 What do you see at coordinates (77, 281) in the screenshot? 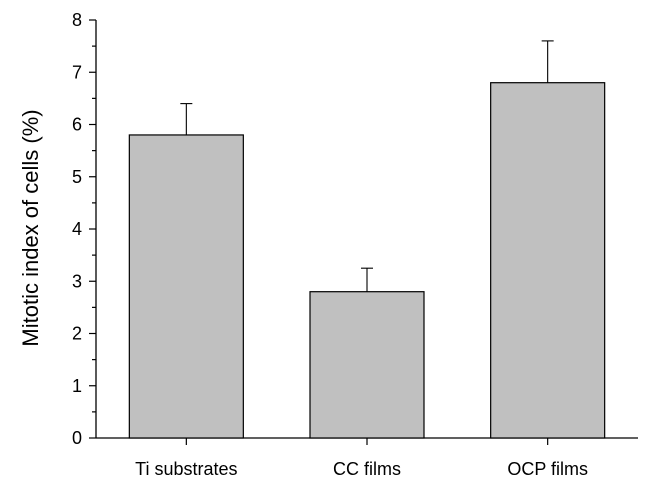
I see `y-tick-label: 3` at bounding box center [77, 281].